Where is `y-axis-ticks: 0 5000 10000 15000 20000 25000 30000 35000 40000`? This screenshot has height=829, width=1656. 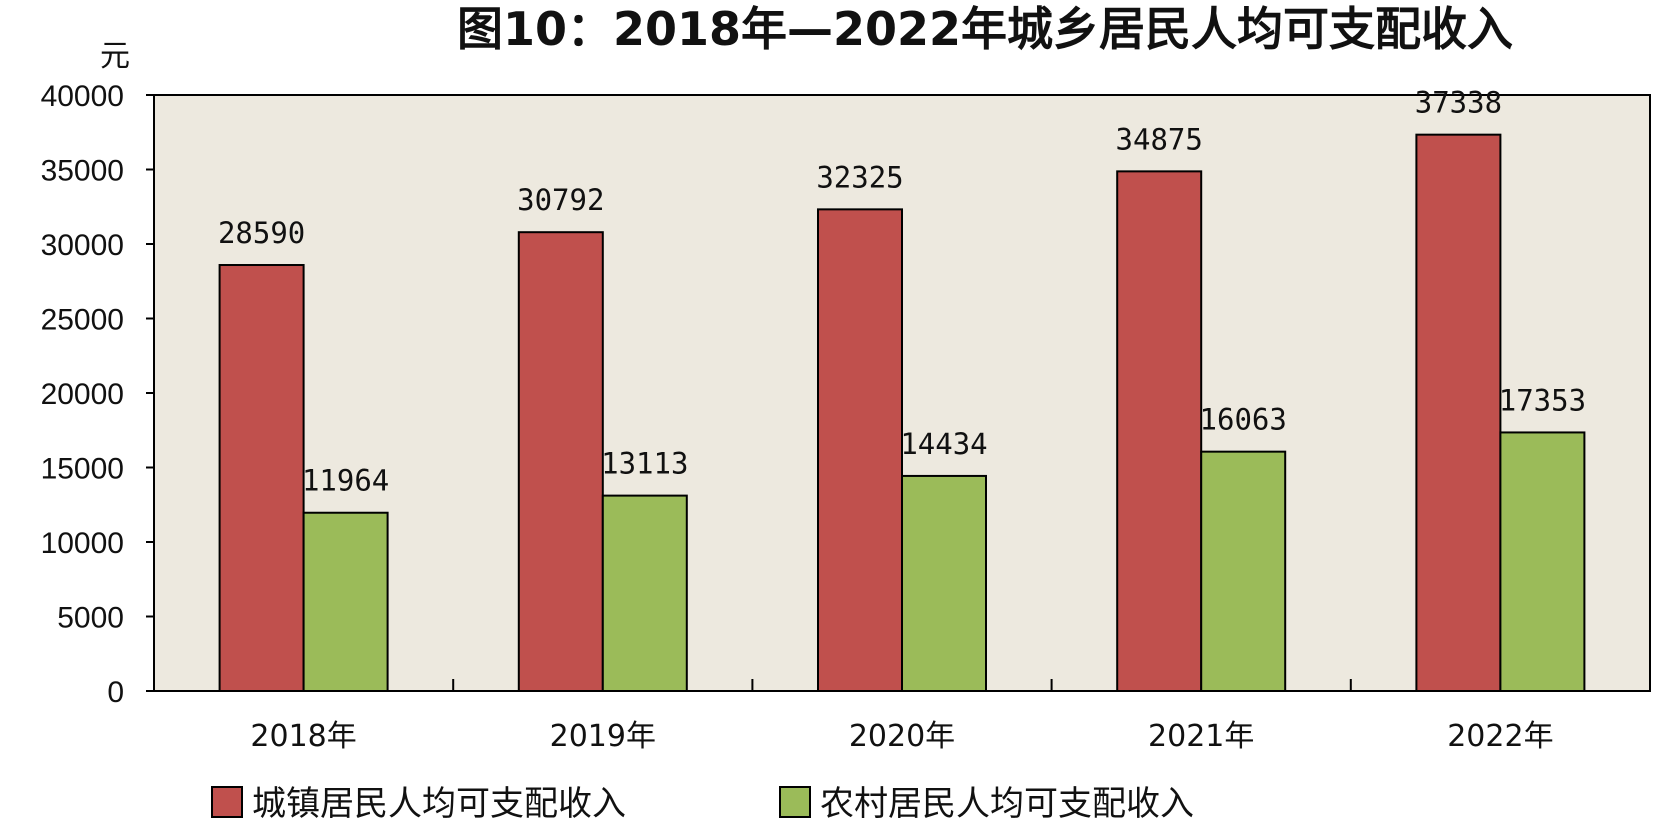
y-axis-ticks: 0 5000 10000 15000 20000 25000 30000 35000 40000 is located at coordinates (97, 394).